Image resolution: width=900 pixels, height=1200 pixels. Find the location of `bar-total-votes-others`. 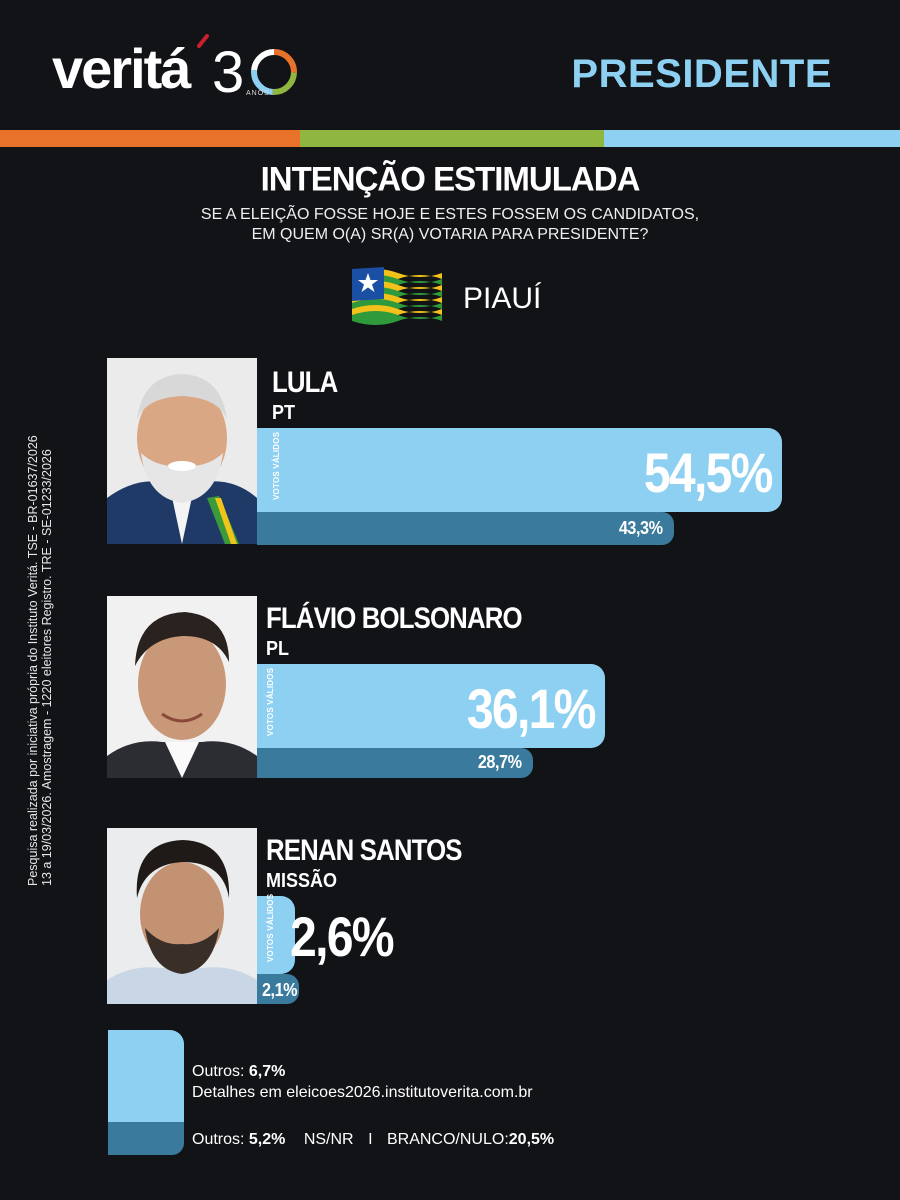

bar-total-votes-others is located at coordinates (146, 1138).